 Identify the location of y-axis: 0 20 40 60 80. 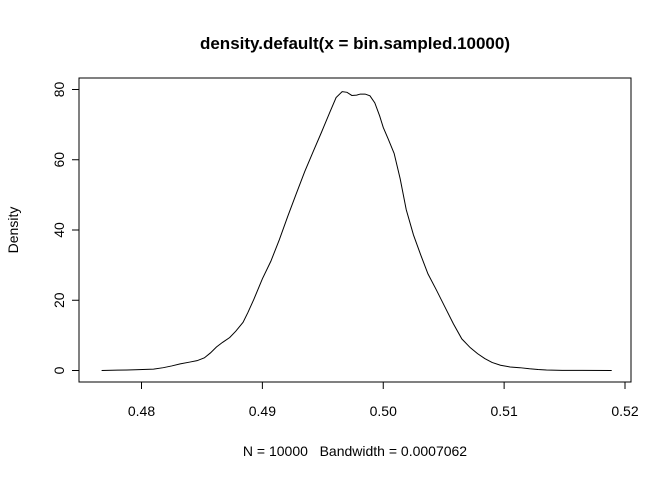
(65, 228).